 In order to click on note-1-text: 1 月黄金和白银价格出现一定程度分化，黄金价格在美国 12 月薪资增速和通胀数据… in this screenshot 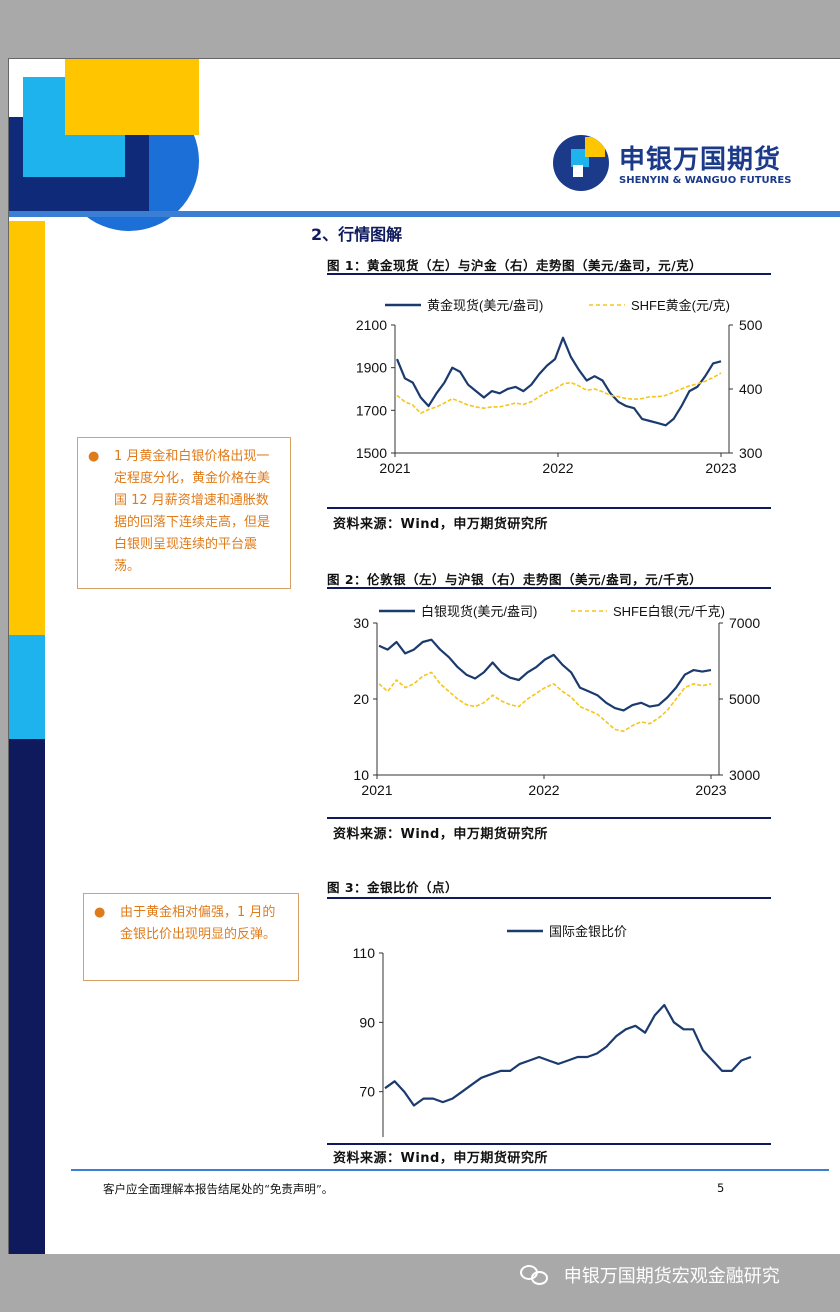, I will do `click(192, 511)`.